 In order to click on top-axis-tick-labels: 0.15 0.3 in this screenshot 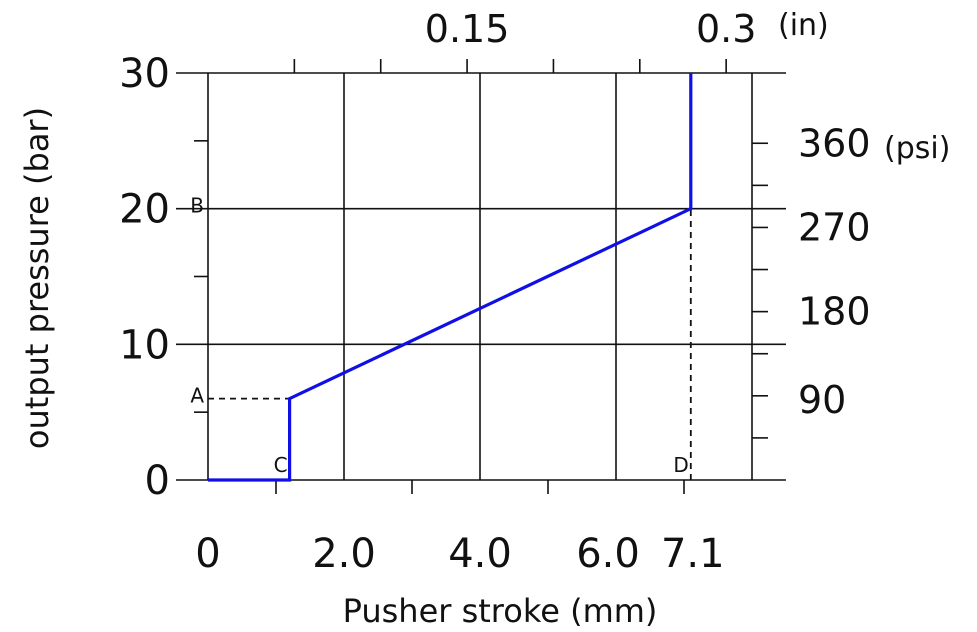, I will do `click(591, 29)`.